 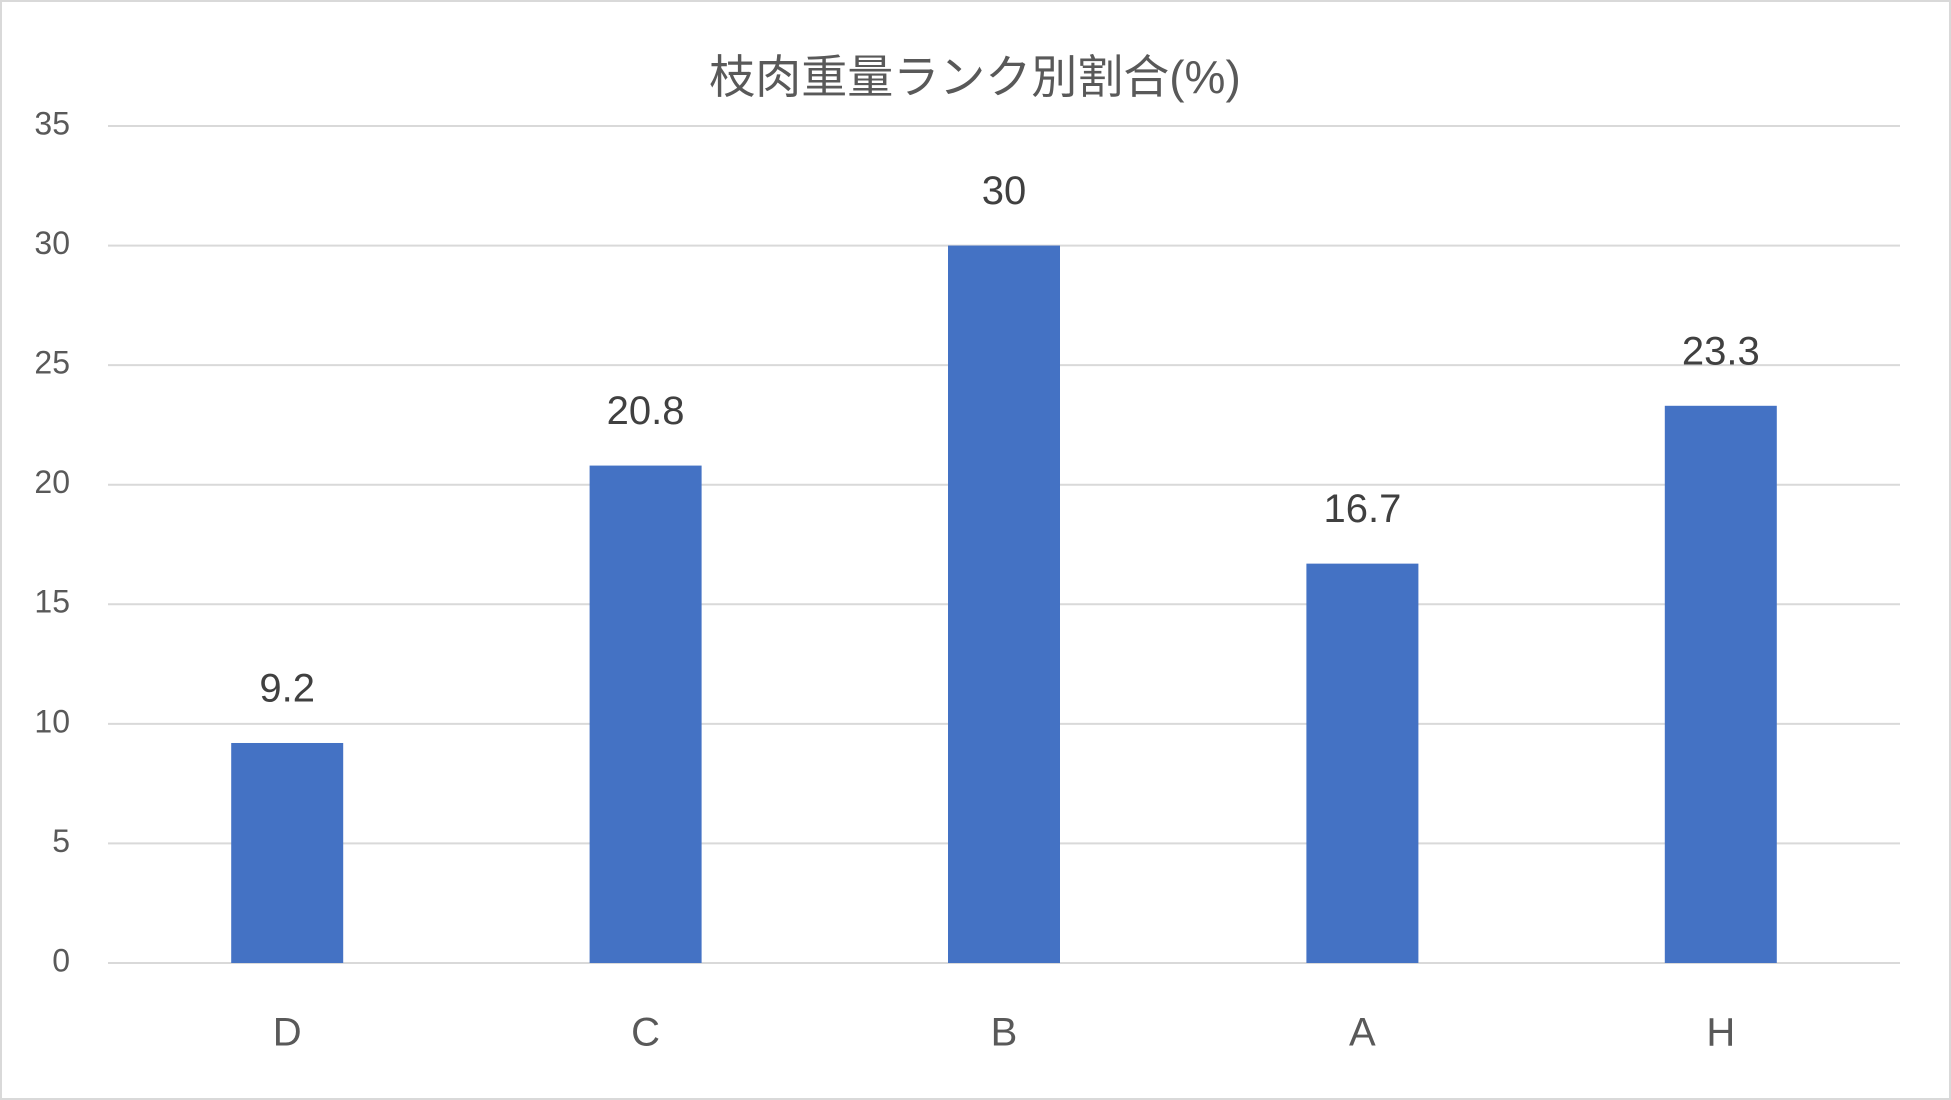 I want to click on x-tick-label: C, so click(x=645, y=1033).